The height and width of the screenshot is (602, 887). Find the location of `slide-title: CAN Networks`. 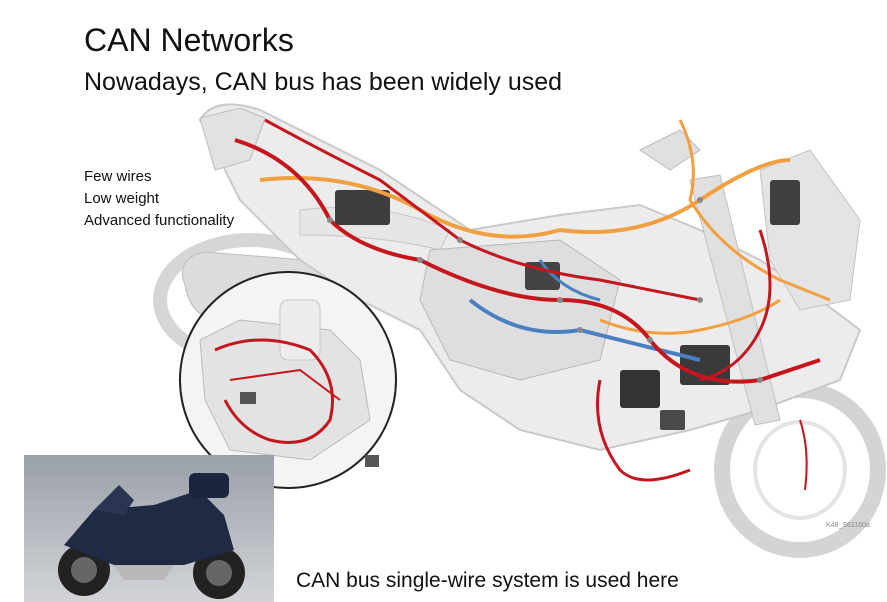

slide-title: CAN Networks is located at coordinates (189, 40).